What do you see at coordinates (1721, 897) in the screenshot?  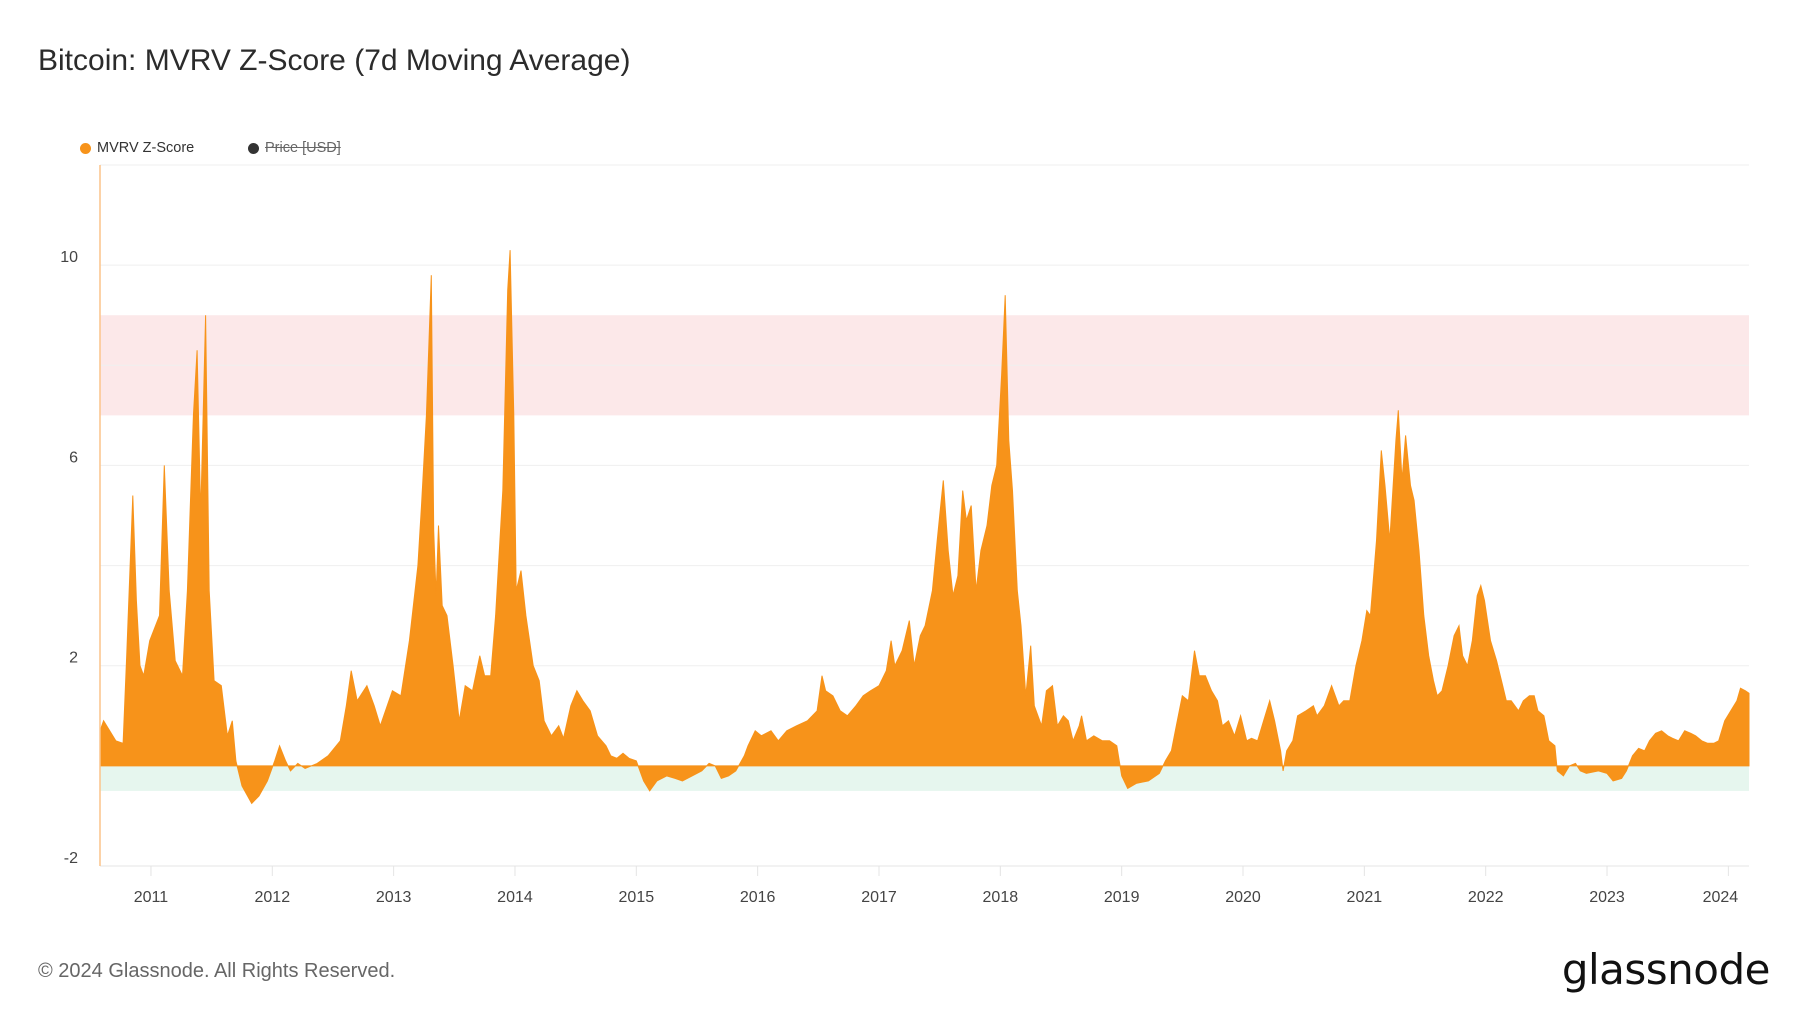 I see `x-tick-label: 2024` at bounding box center [1721, 897].